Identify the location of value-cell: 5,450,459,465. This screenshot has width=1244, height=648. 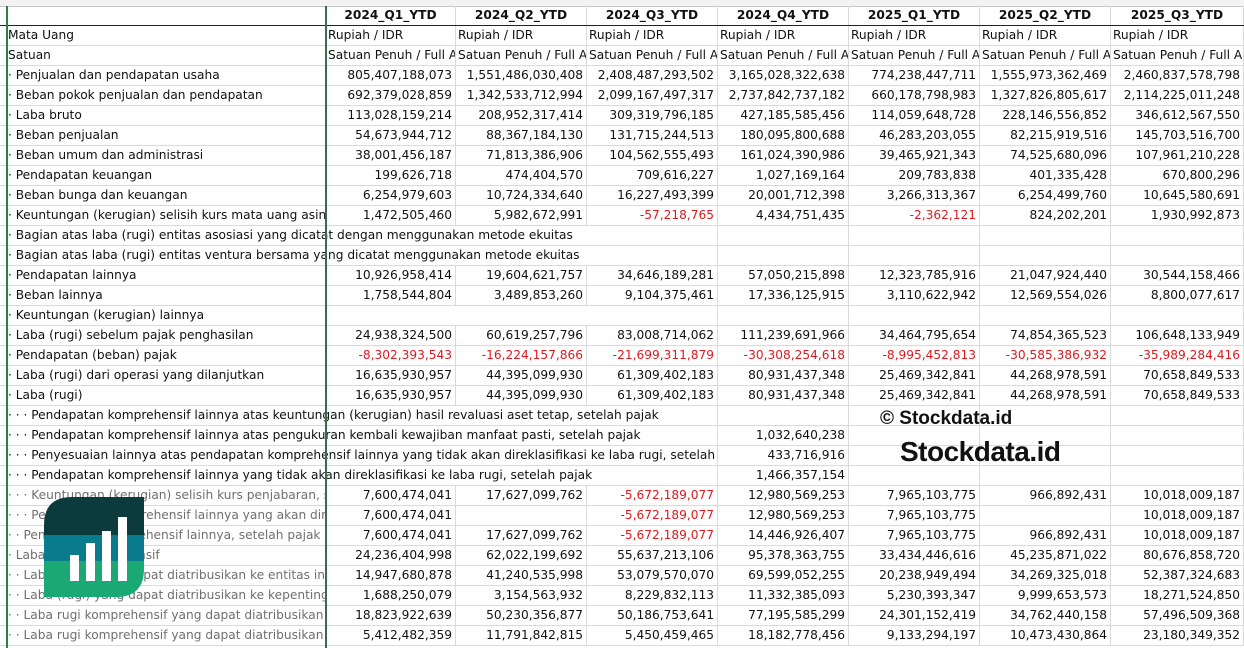
(652, 635).